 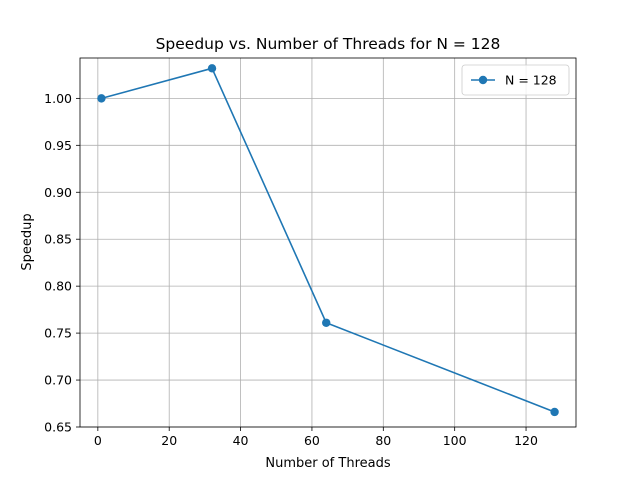 I want to click on y-tick-label: 0.95, so click(x=58, y=145).